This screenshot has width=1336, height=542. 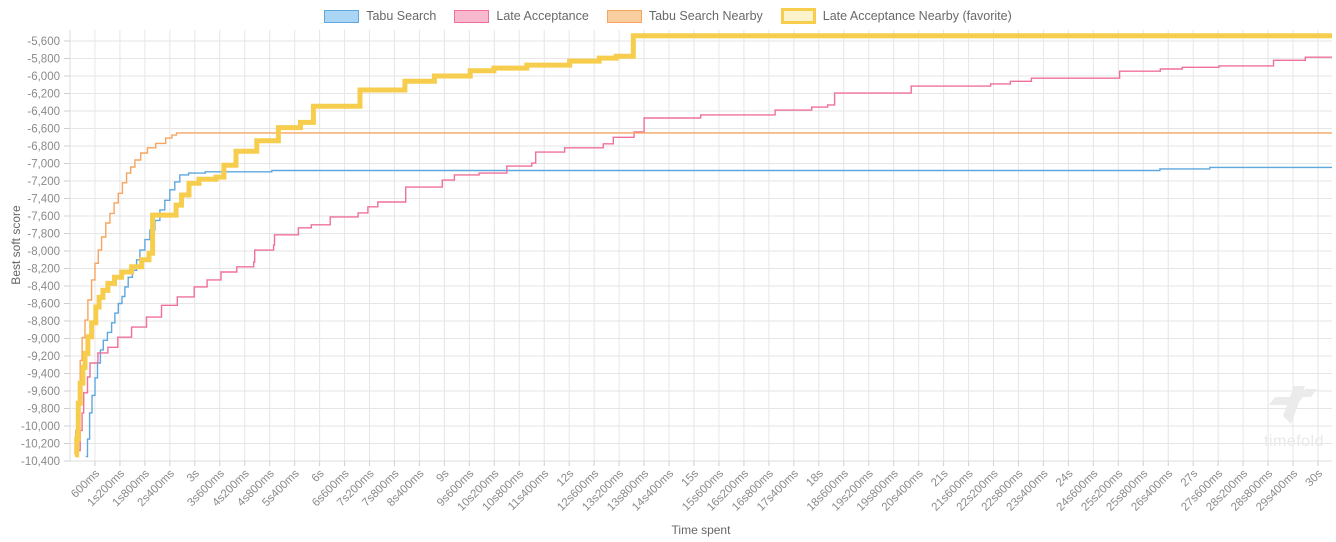 I want to click on y-tick-label: -7,200, so click(x=43, y=182).